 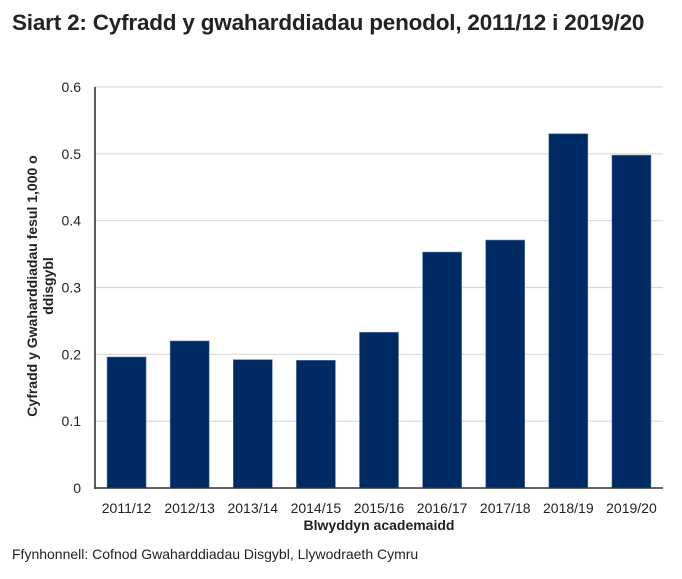 What do you see at coordinates (72, 421) in the screenshot?
I see `y-tick-label: 0.1` at bounding box center [72, 421].